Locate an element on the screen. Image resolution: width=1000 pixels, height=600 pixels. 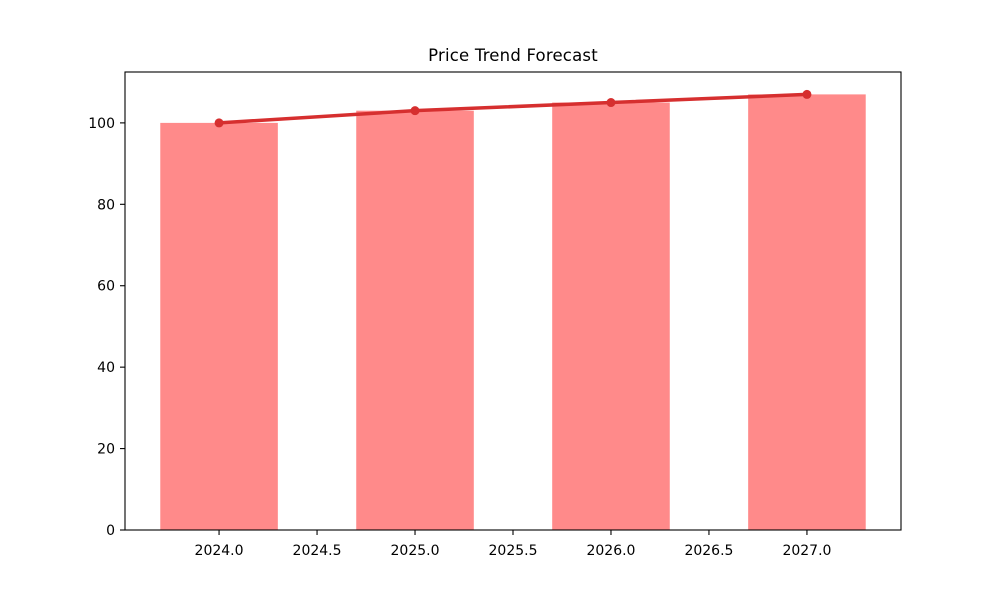
data-point-marker-2024 is located at coordinates (219, 123).